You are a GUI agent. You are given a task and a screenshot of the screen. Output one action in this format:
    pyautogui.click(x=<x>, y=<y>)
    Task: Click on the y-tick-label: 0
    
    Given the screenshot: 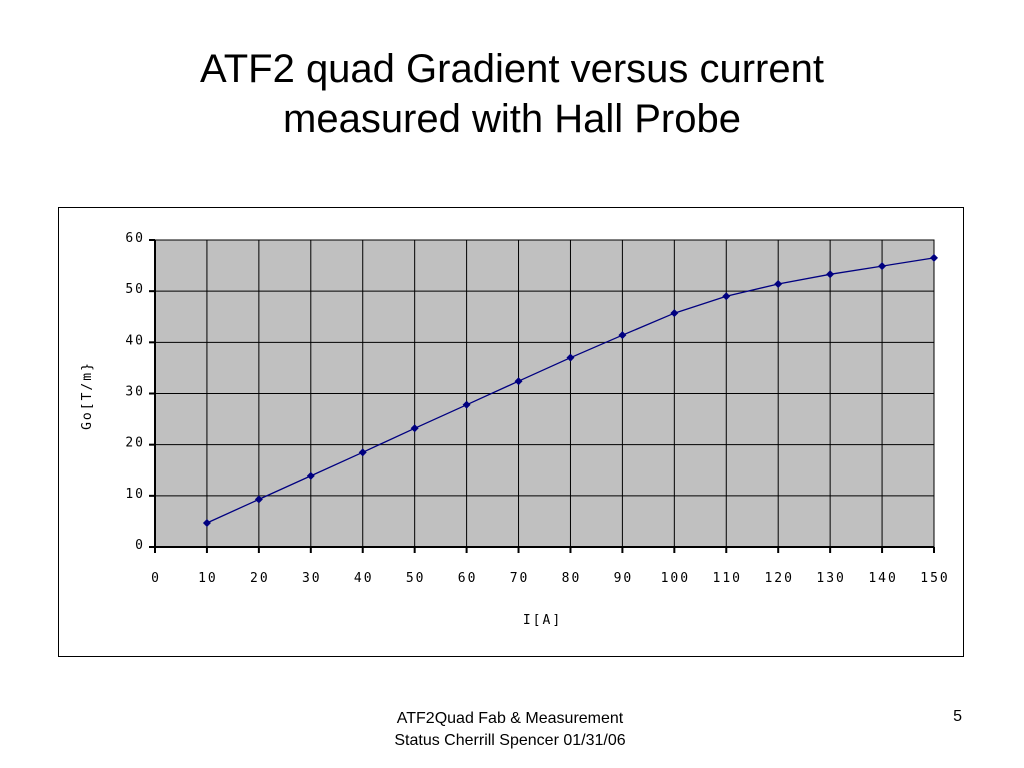 What is the action you would take?
    pyautogui.click(x=140, y=545)
    